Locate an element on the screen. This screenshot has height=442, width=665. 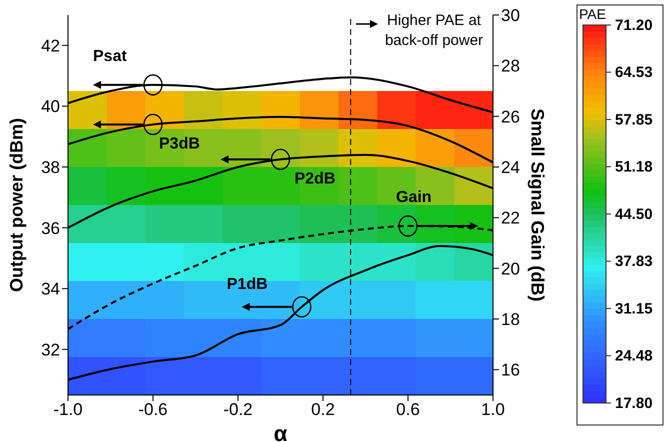
series-label: P2dB is located at coordinates (315, 179).